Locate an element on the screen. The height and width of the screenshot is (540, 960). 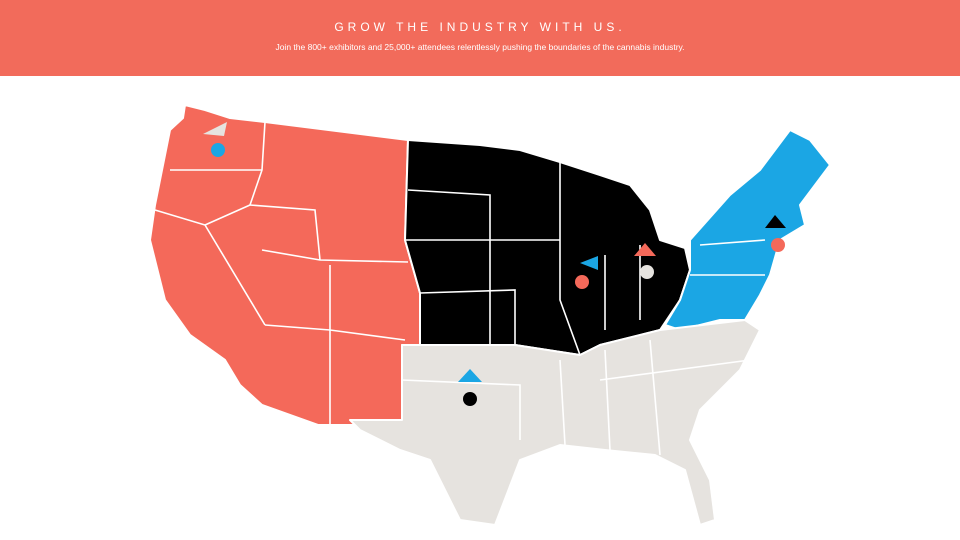
hero-title: GROW THE INDUSTRY WITH US. is located at coordinates (480, 27).